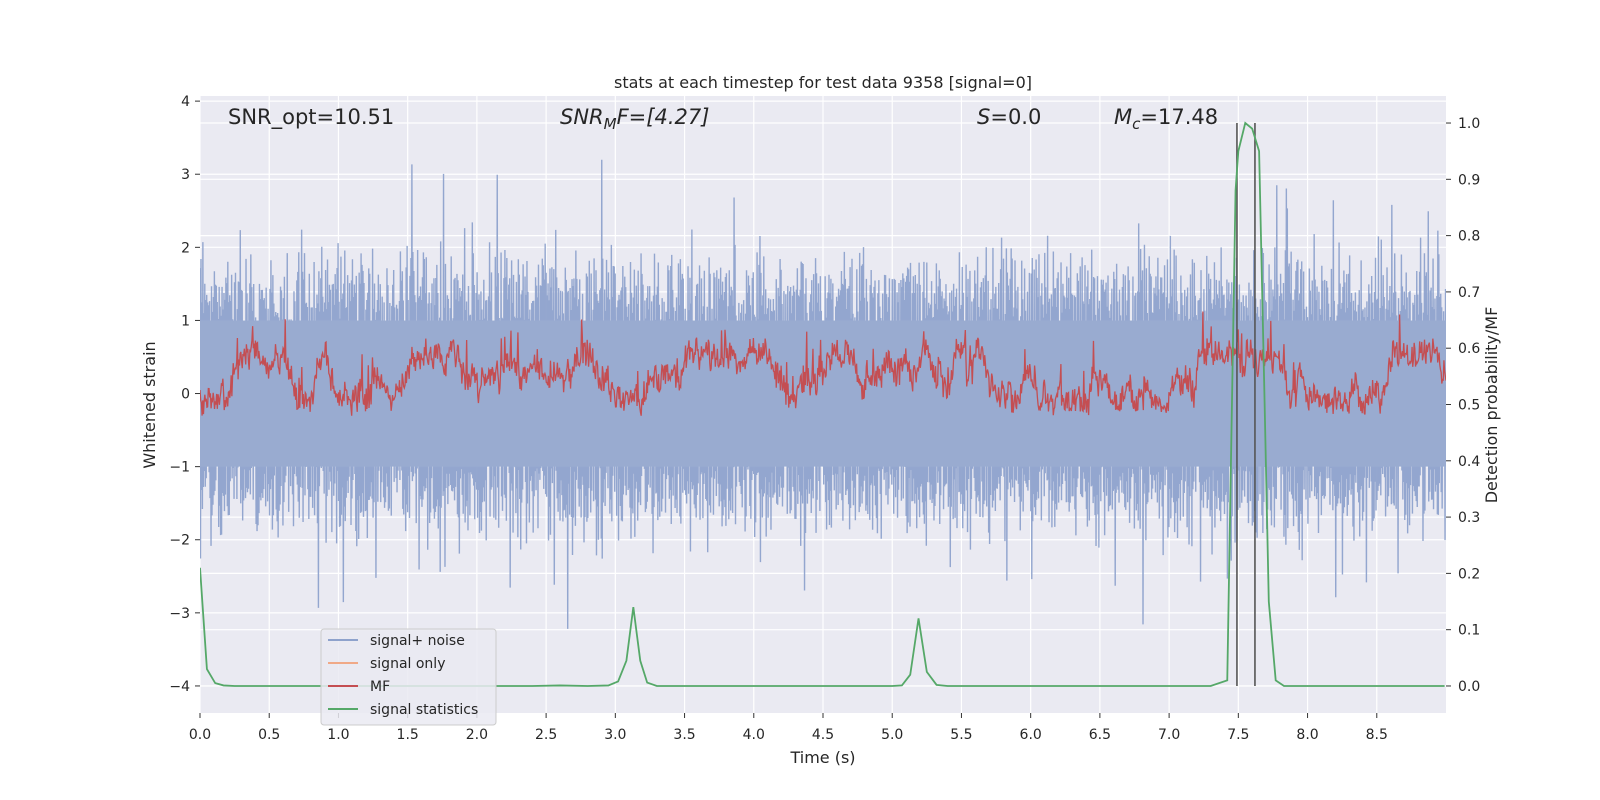  I want to click on tick-label-x-1: 0.5, so click(269, 735).